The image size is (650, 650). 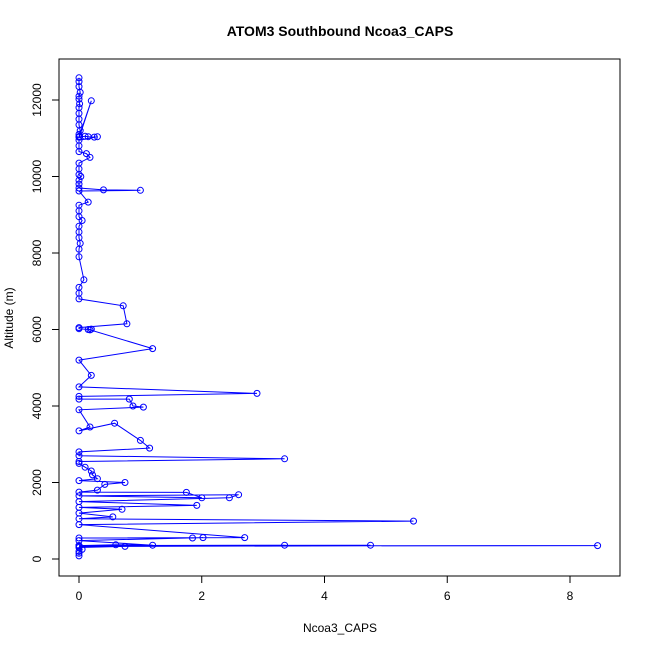 What do you see at coordinates (37, 100) in the screenshot?
I see `y-tick-label: 12000` at bounding box center [37, 100].